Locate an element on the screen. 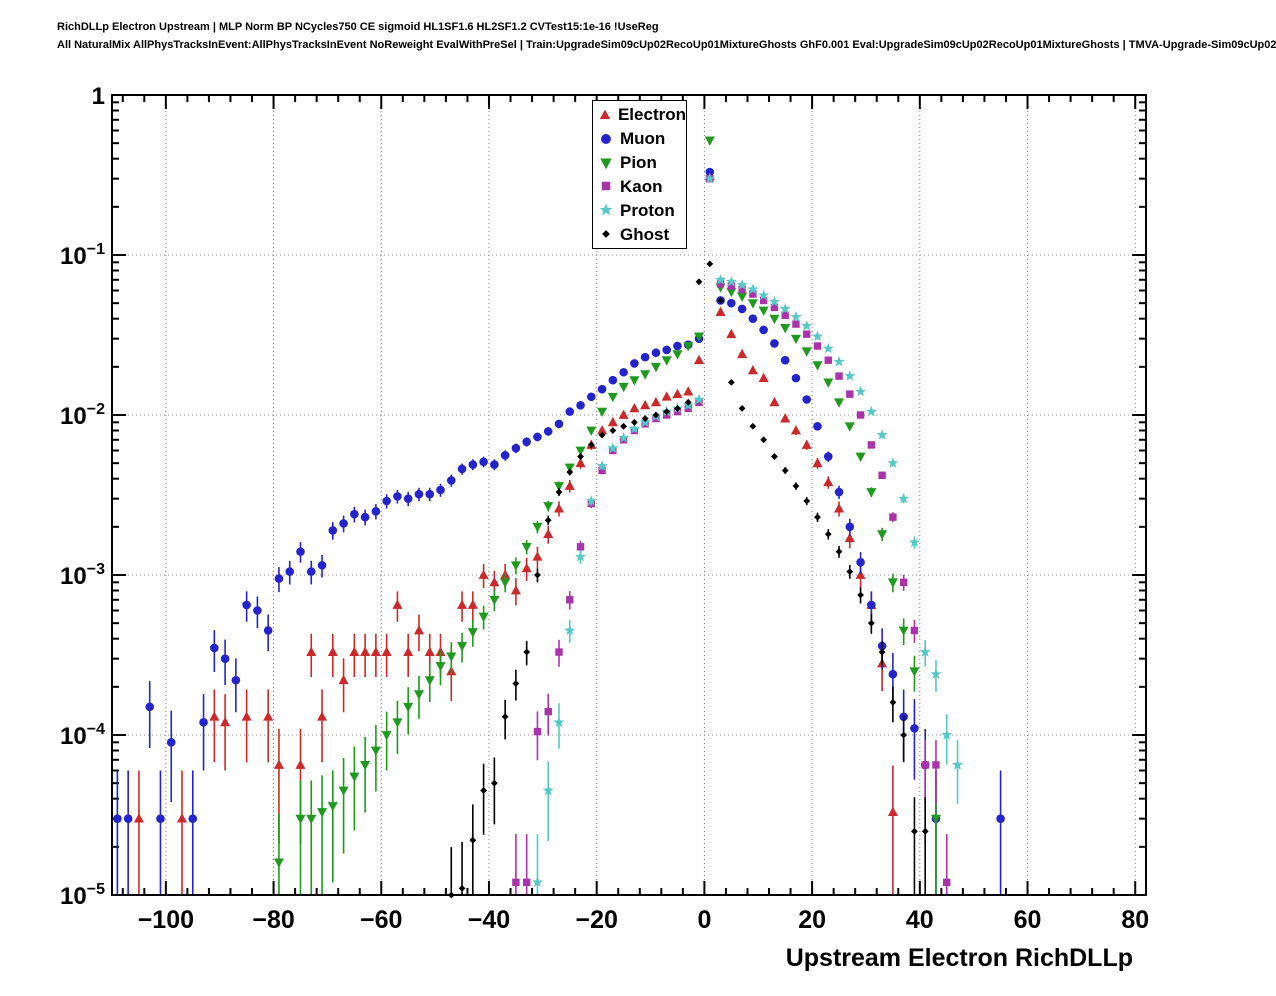  legend-item-electron: Electron is located at coordinates (641, 115).